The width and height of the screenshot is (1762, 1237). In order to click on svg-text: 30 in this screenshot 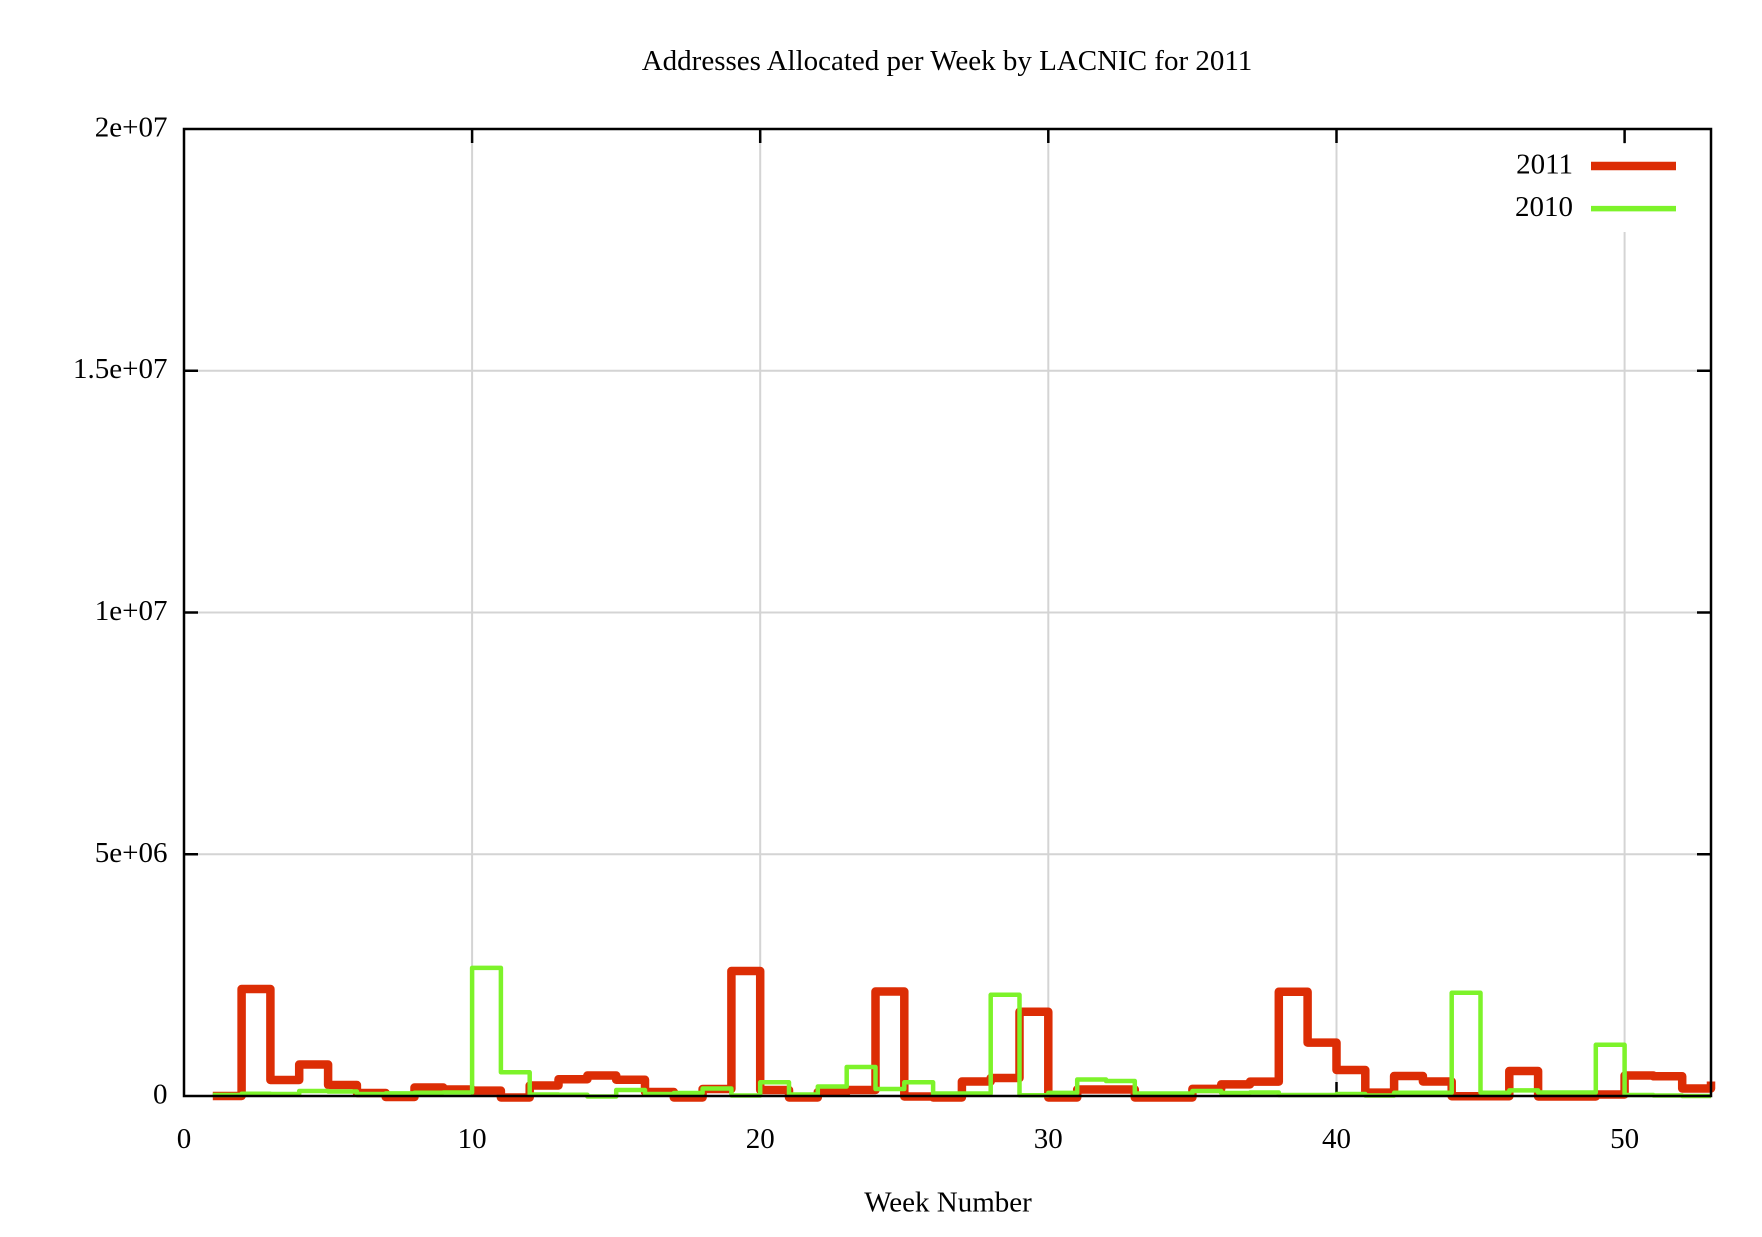, I will do `click(1048, 1139)`.